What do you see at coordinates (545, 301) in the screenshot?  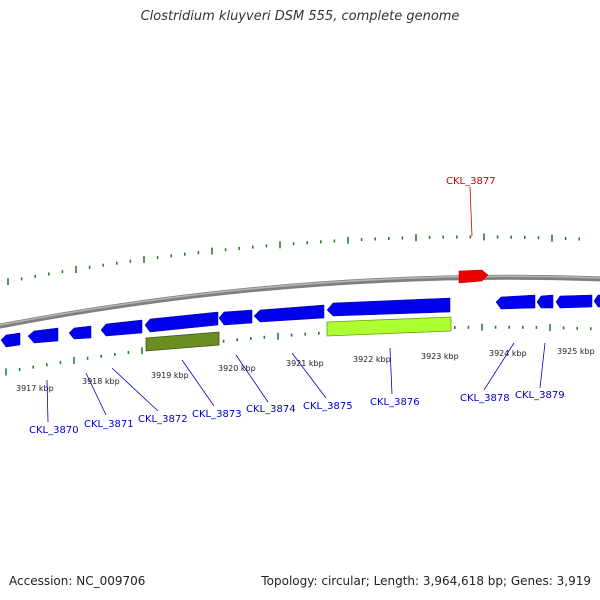 I see `gene-arrow-ckl-3878b` at bounding box center [545, 301].